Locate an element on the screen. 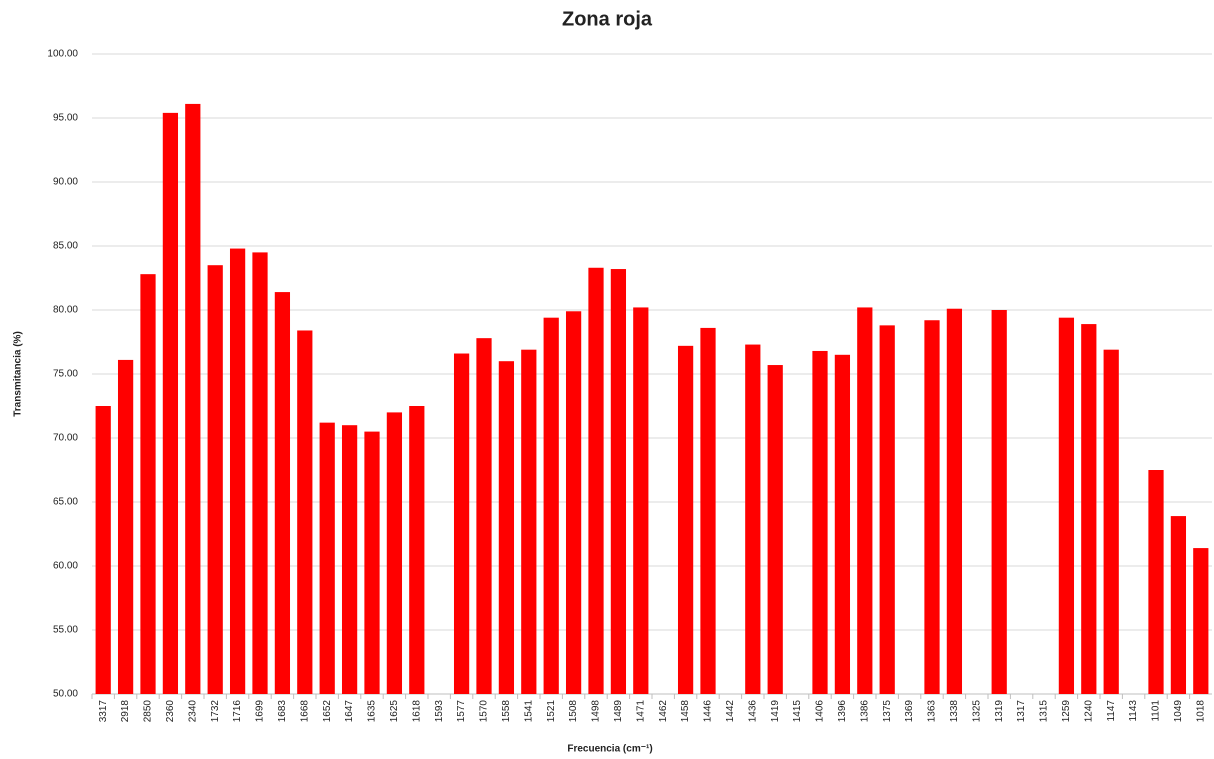  x-tick-label: 1683 is located at coordinates (282, 711).